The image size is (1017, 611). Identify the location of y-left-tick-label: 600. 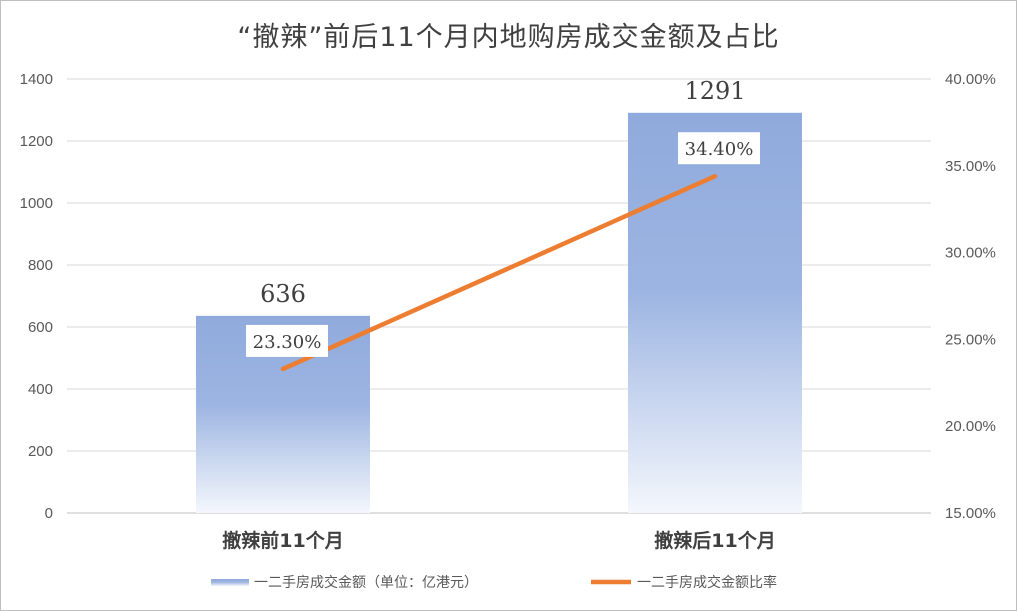
(40, 327).